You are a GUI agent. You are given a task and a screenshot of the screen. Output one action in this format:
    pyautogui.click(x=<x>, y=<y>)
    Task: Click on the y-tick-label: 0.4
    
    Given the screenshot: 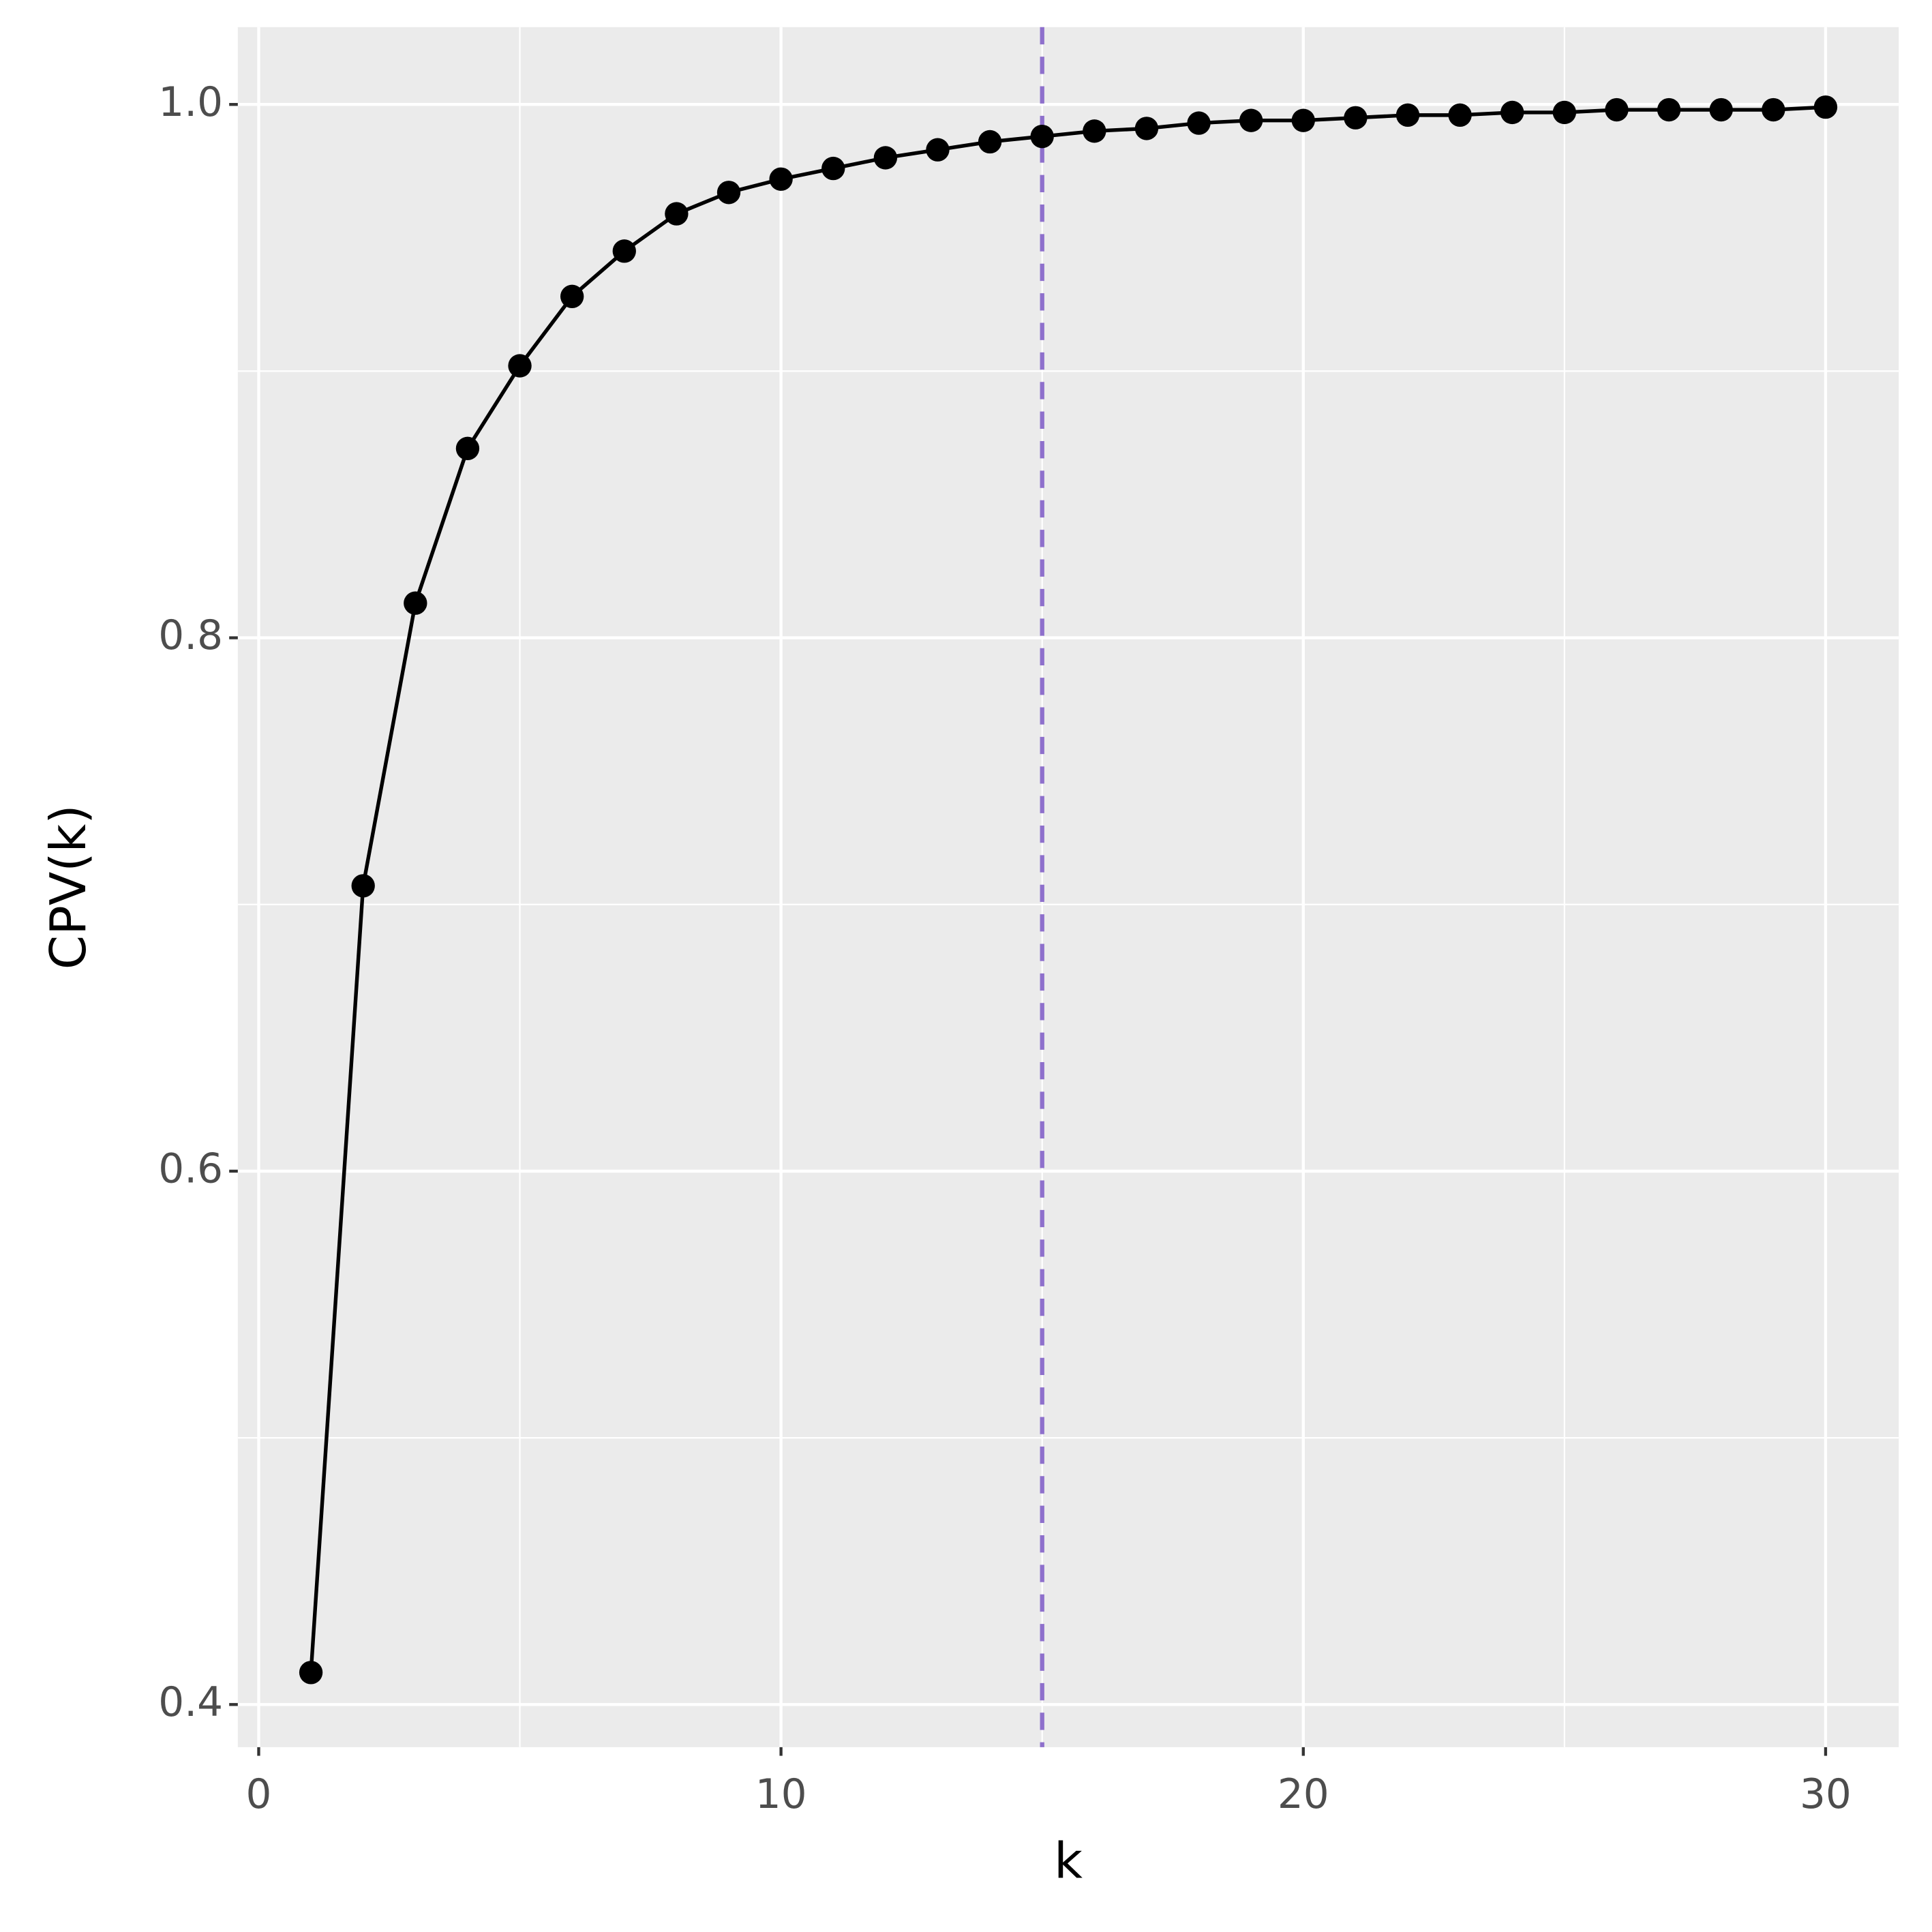 What is the action you would take?
    pyautogui.click(x=190, y=1702)
    